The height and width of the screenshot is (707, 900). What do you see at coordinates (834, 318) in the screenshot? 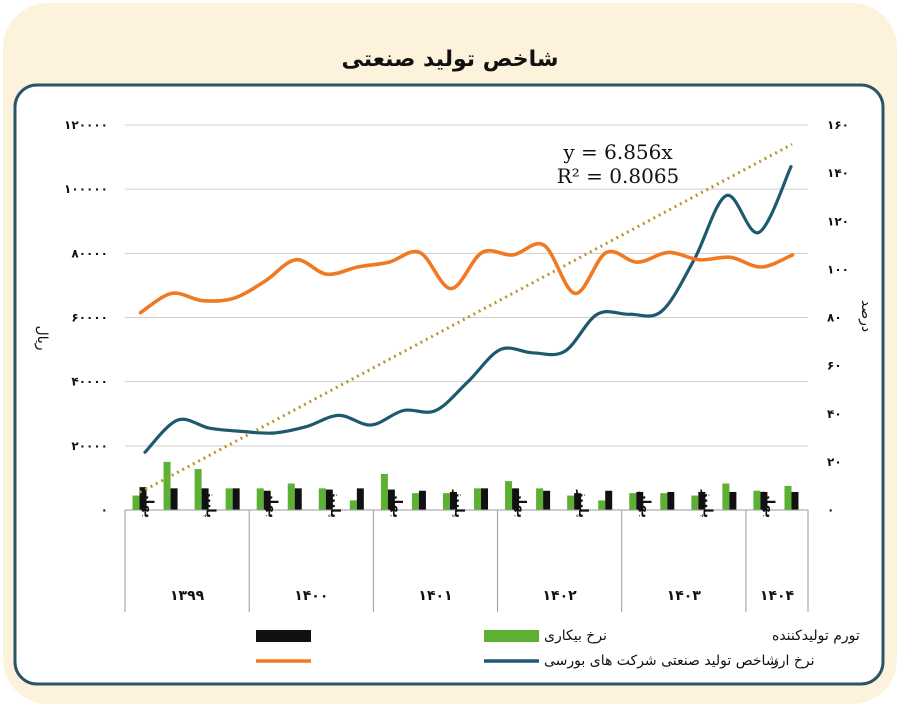
I see `right-tick-label: ۸۰` at bounding box center [834, 318].